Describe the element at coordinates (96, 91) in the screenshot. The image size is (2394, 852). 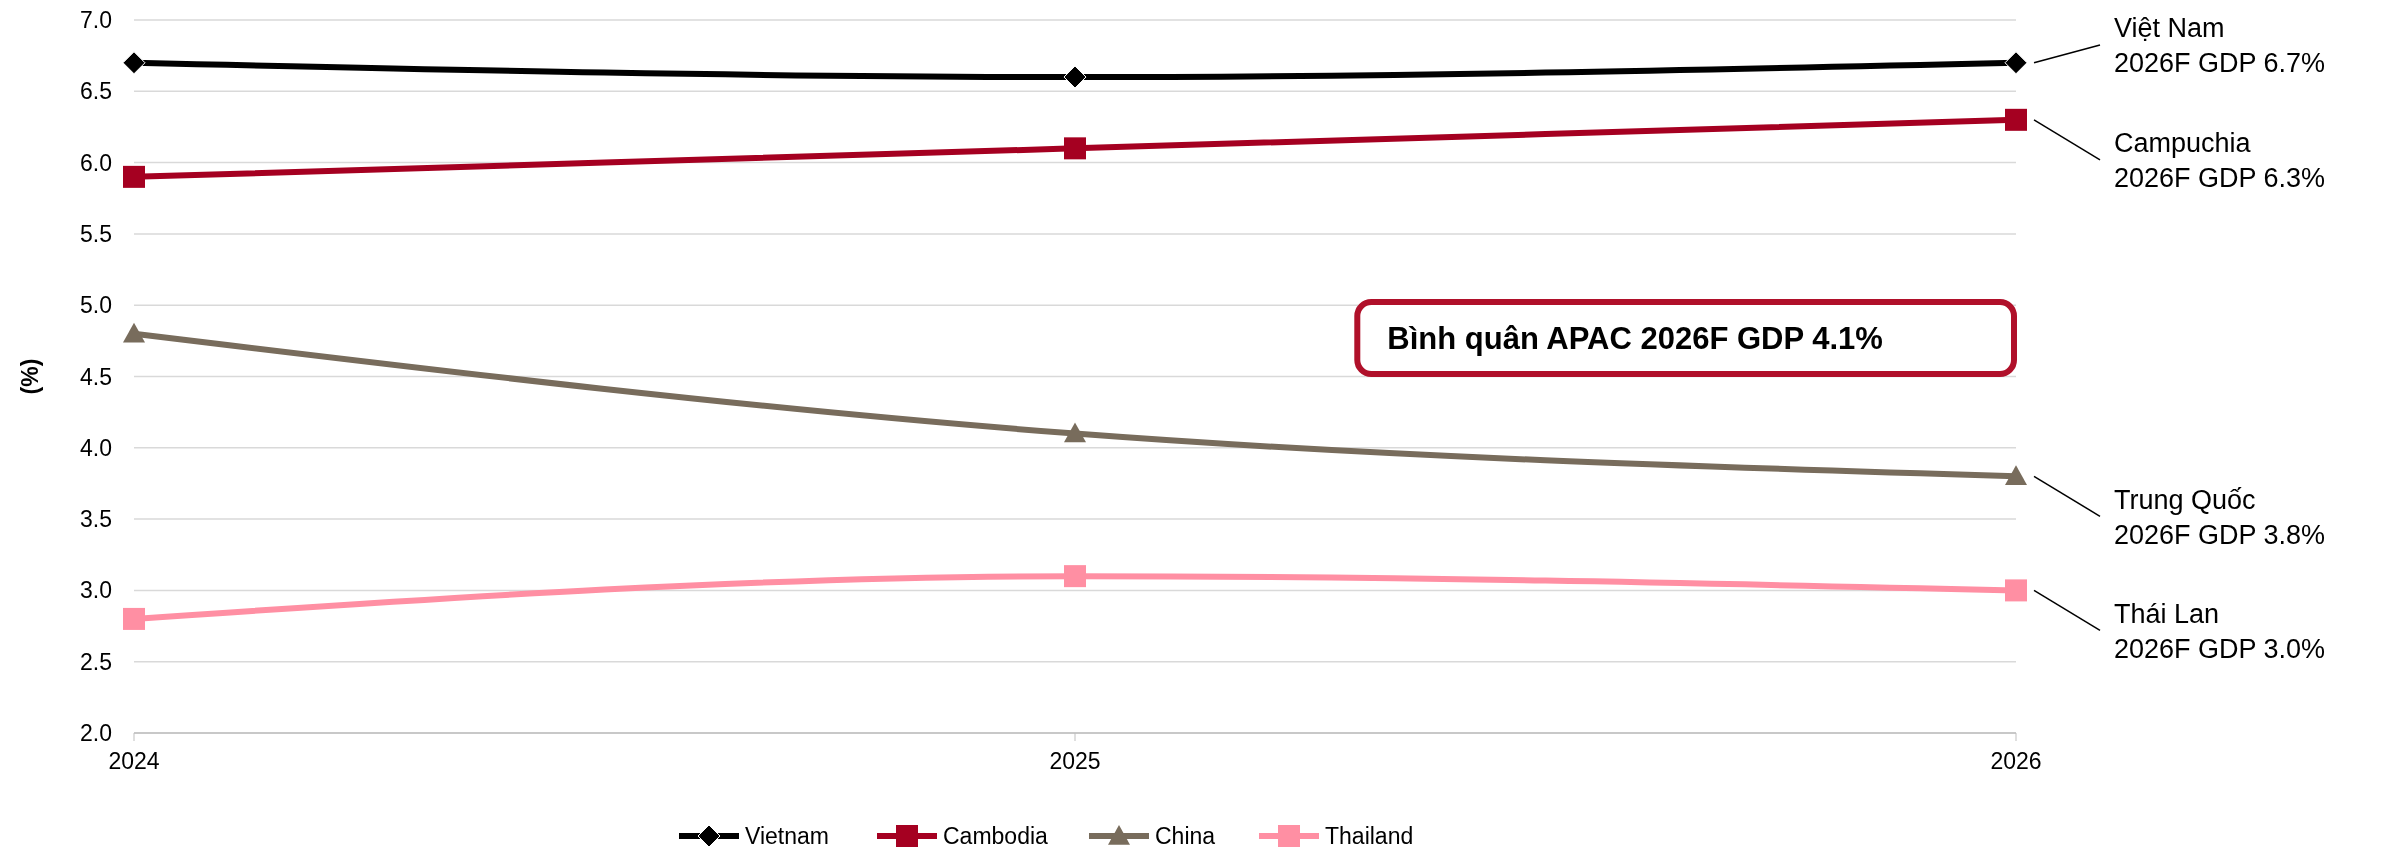
I see `y-tick-label: 6.5` at that location.